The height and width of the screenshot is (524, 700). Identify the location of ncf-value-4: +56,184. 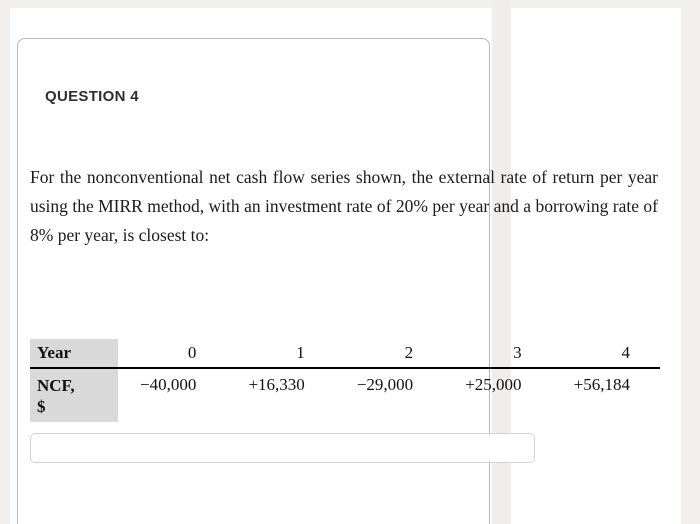
(601, 384).